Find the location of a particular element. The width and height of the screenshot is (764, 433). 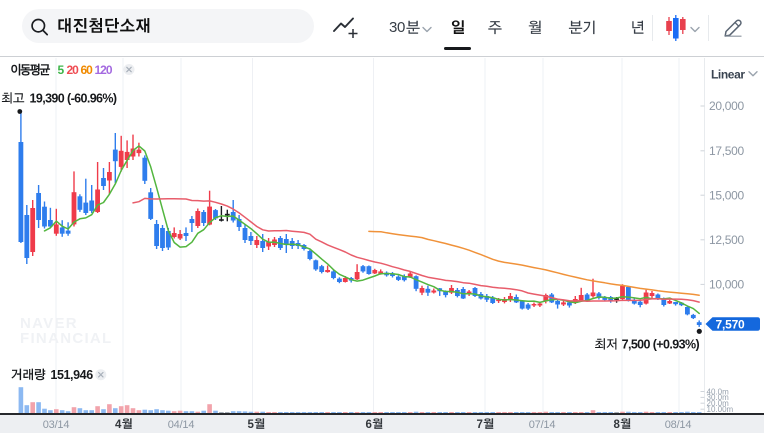

svg-text: 07/14 is located at coordinates (542, 425).